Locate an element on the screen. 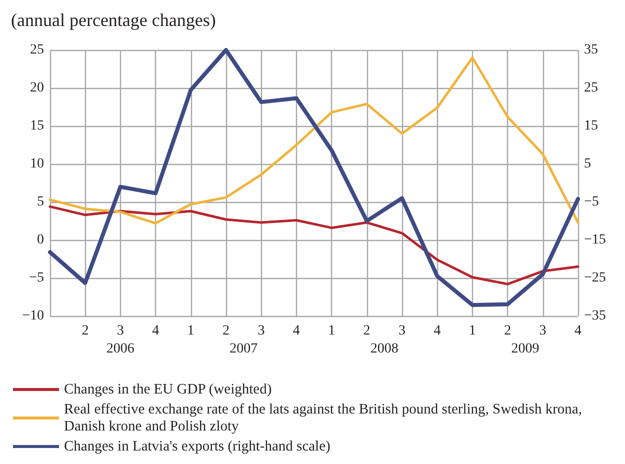 The image size is (625, 464). y2-tick-label: 25 is located at coordinates (591, 88).